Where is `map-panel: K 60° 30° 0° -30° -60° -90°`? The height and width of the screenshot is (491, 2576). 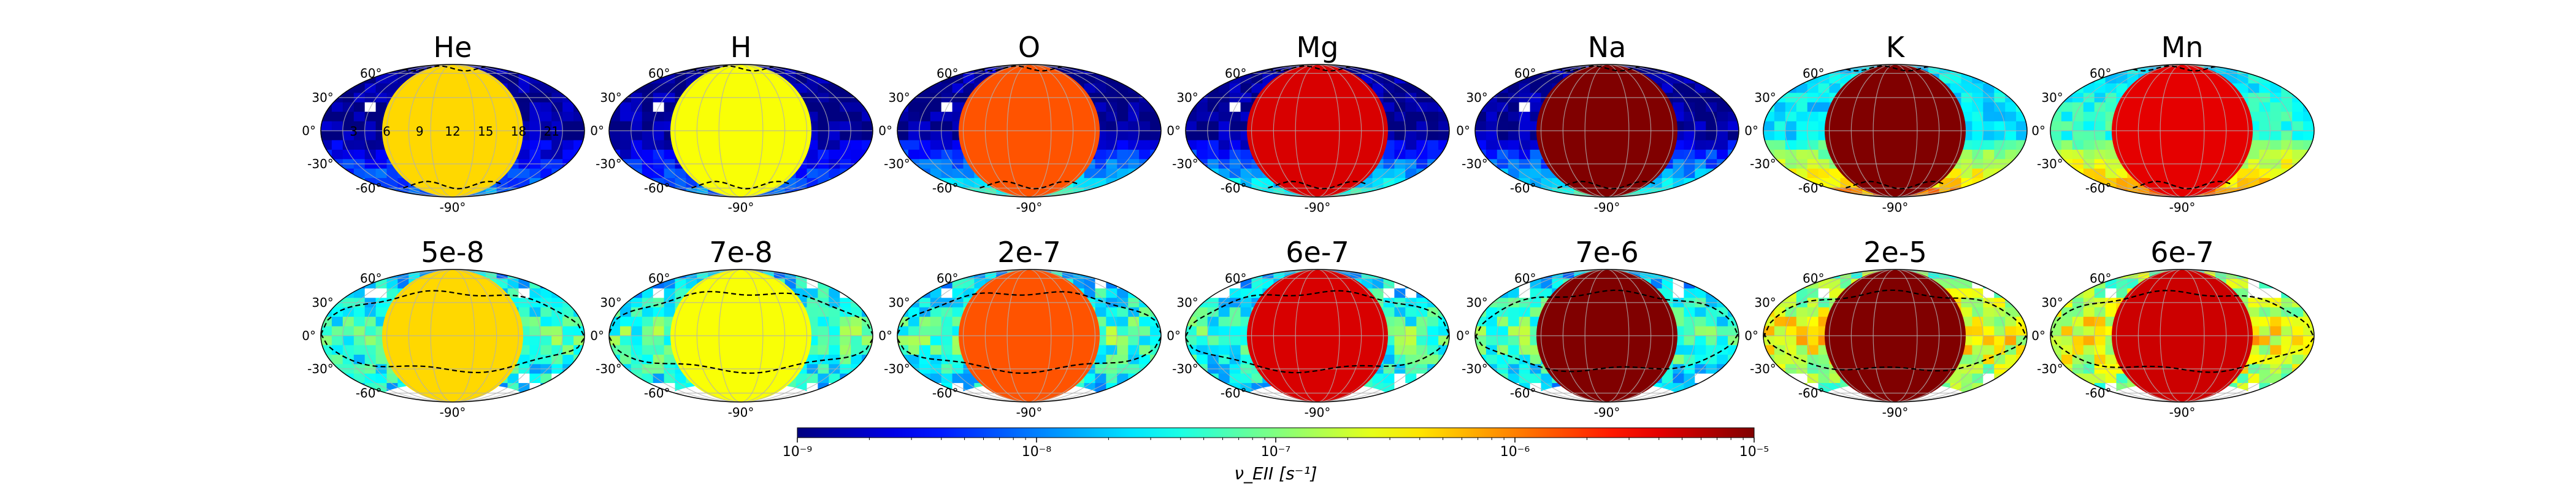 map-panel: K 60° 30° 0° -30° -60° -90° is located at coordinates (1886, 123).